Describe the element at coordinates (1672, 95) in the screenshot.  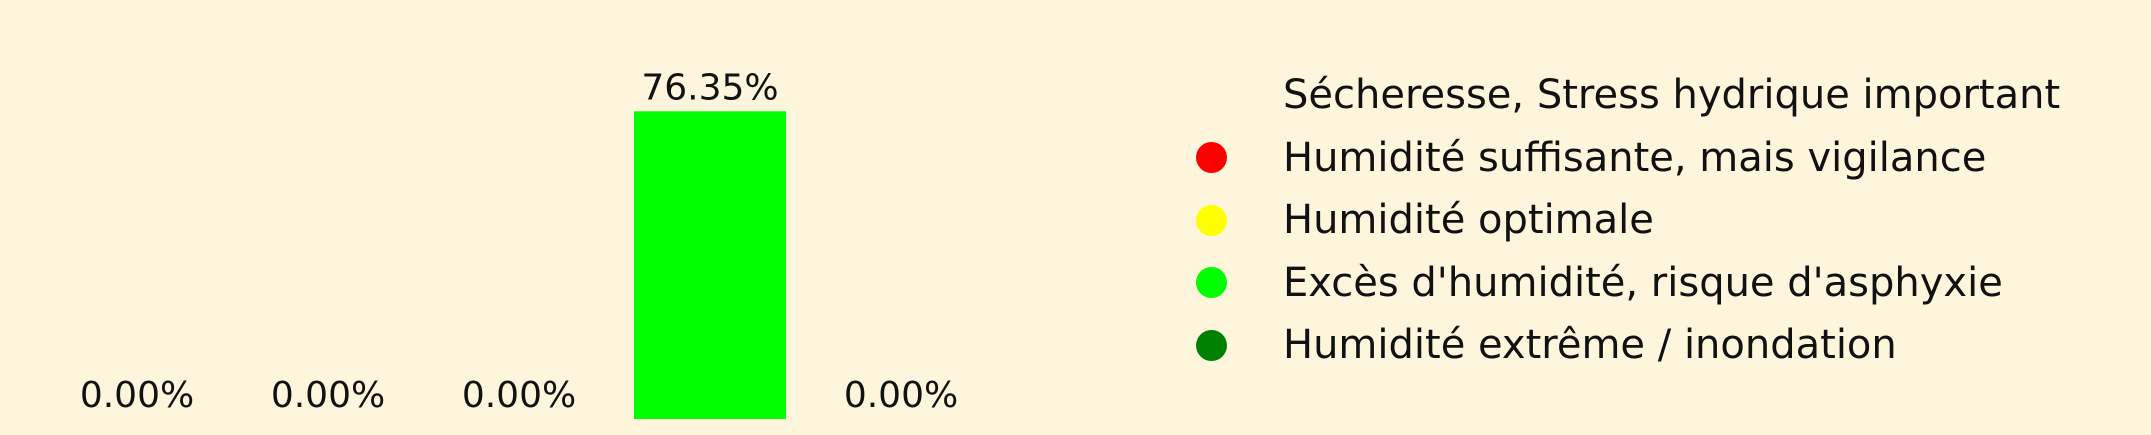
I see `legend-label: Sécheresse, Stress hydrique important` at that location.